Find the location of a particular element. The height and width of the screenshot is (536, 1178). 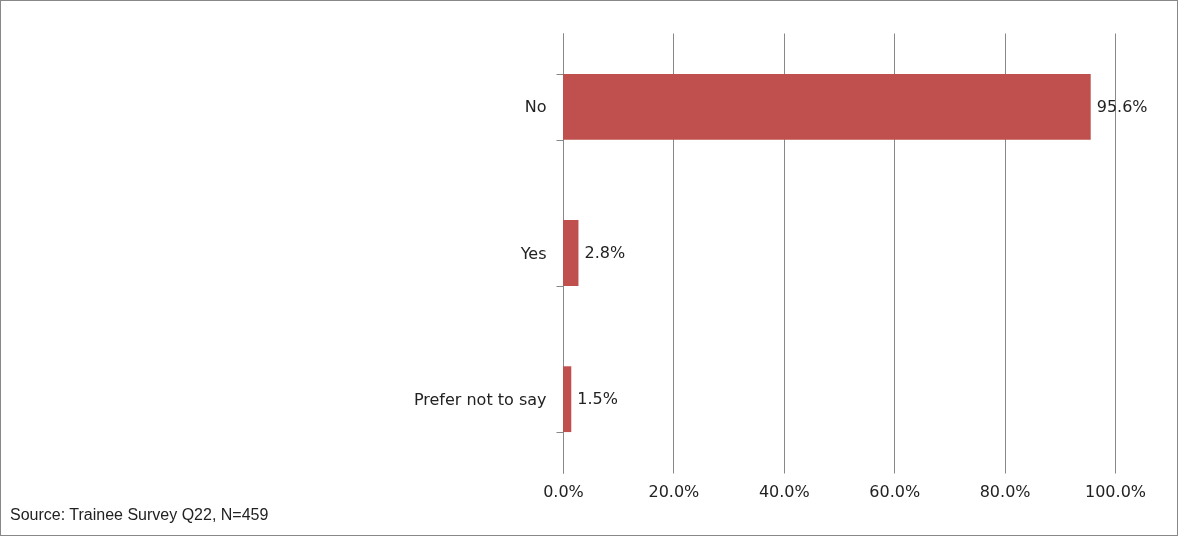

x-tick-label: 100.0% is located at coordinates (1115, 491).